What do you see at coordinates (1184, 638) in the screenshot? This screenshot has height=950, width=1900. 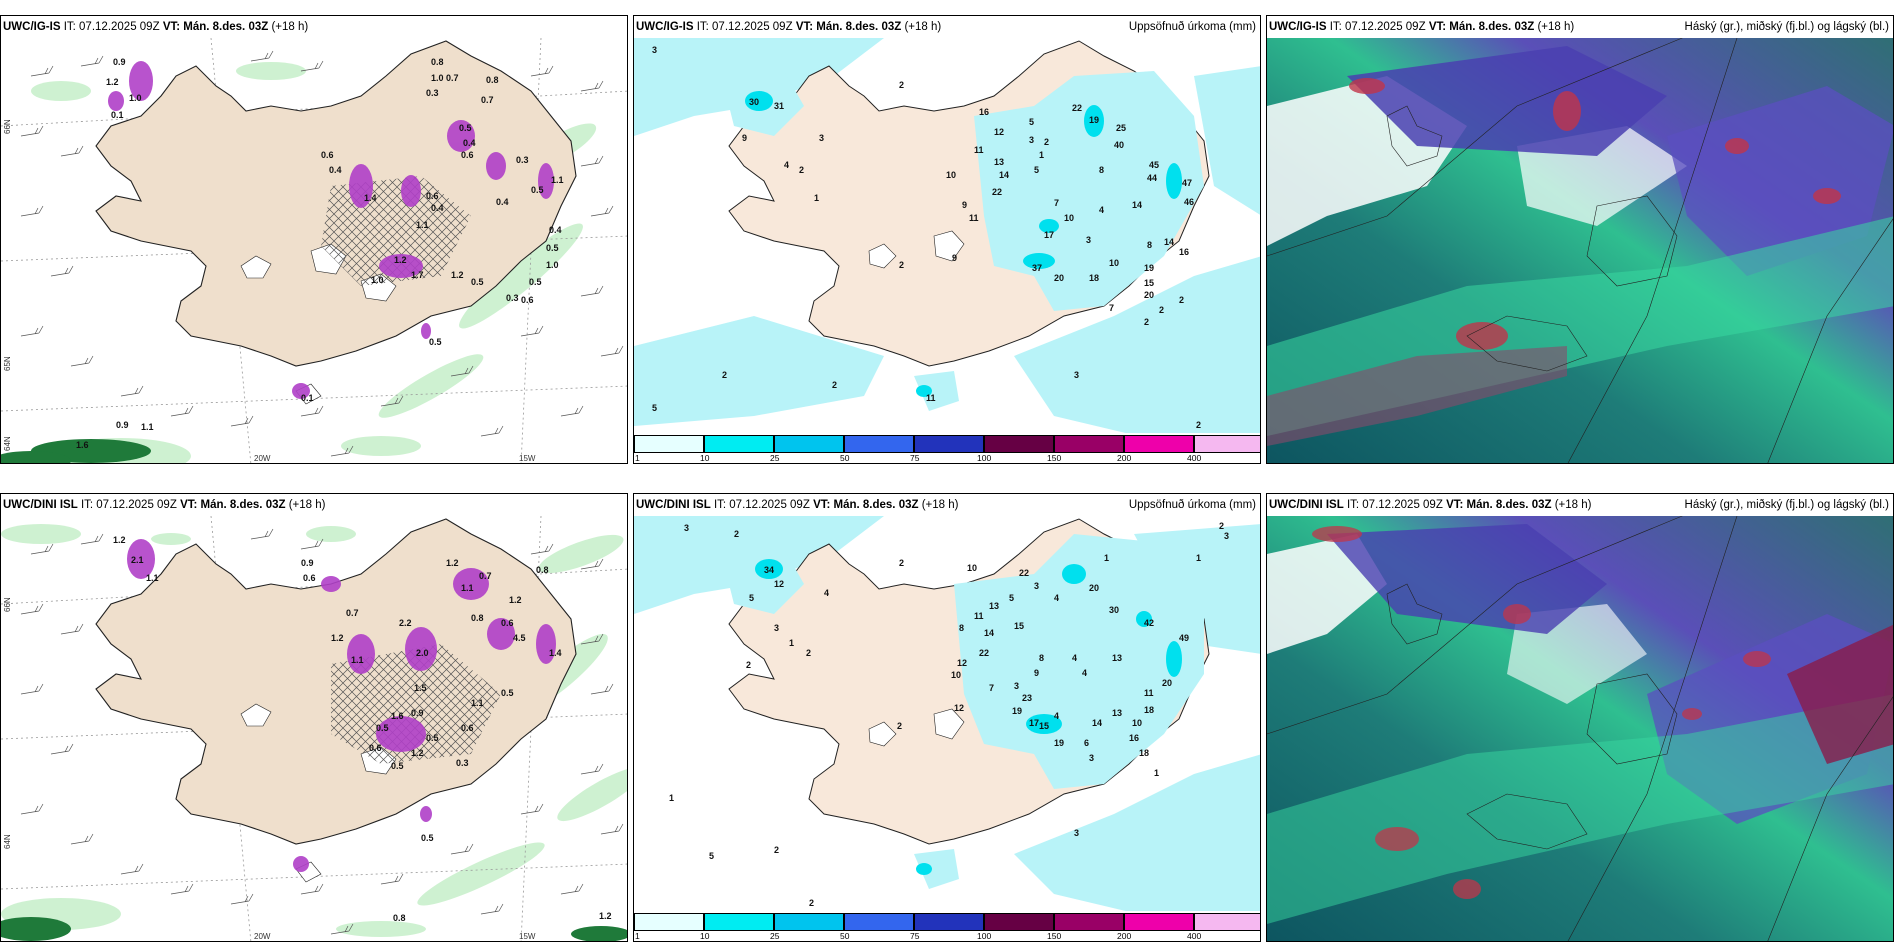 I see `value-label: 49` at bounding box center [1184, 638].